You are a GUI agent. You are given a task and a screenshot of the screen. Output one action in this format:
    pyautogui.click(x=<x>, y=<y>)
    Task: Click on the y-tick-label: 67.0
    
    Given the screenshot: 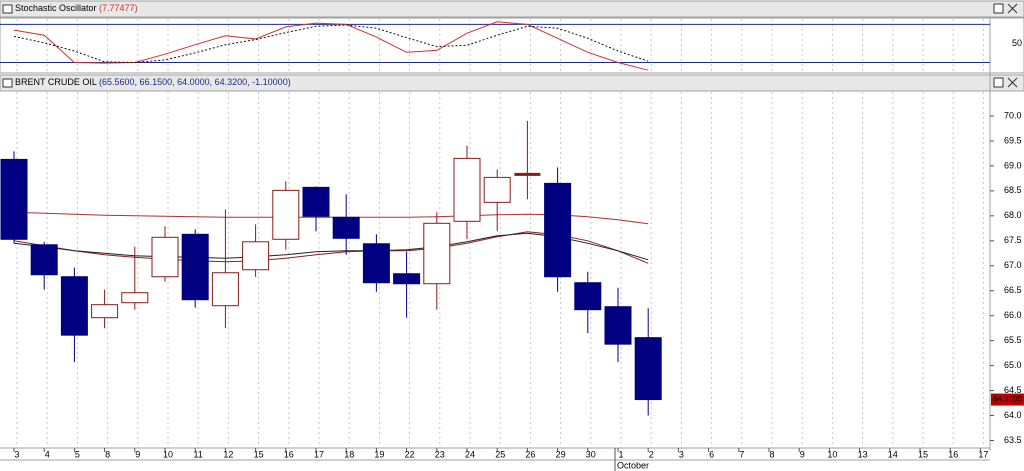 What is the action you would take?
    pyautogui.click(x=1013, y=265)
    